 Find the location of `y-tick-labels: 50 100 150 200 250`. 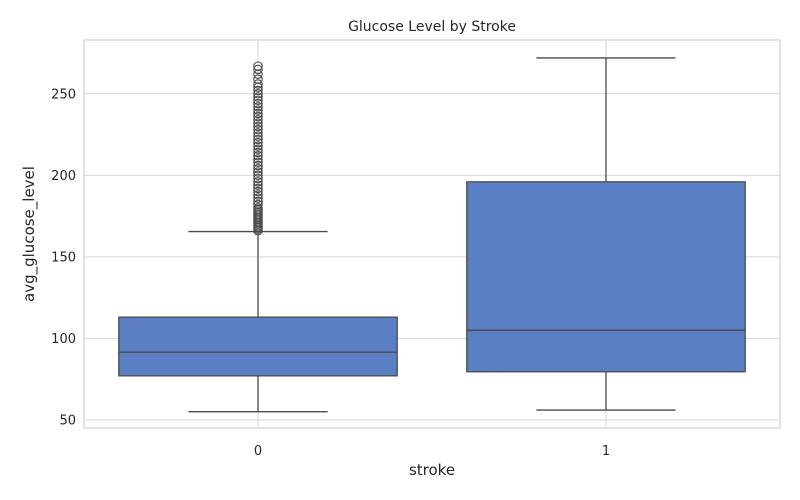

y-tick-labels: 50 100 150 200 250 is located at coordinates (63, 257).